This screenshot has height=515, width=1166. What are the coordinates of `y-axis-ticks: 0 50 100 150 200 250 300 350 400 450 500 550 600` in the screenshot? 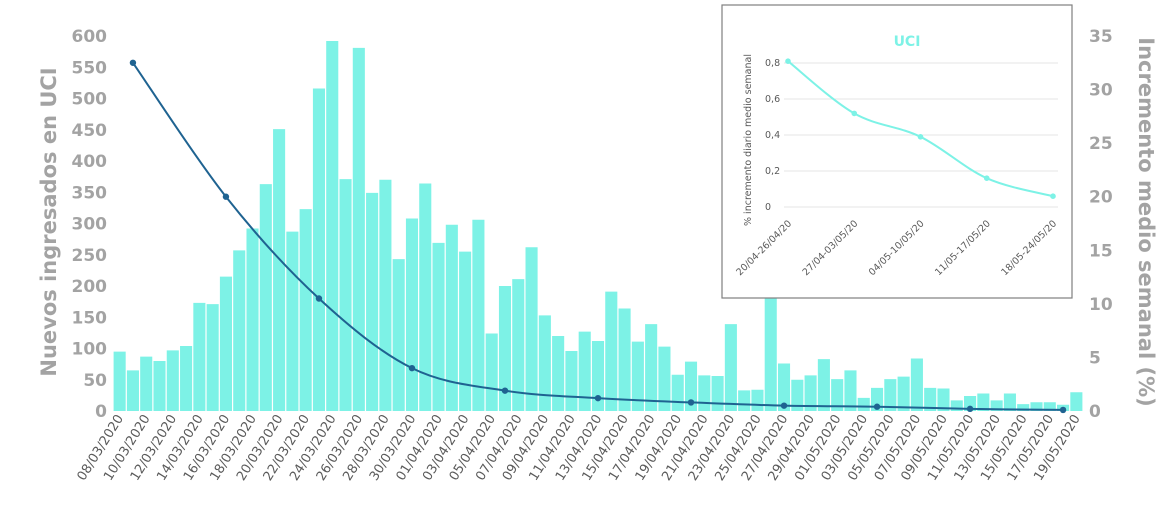 It's located at (90, 224).